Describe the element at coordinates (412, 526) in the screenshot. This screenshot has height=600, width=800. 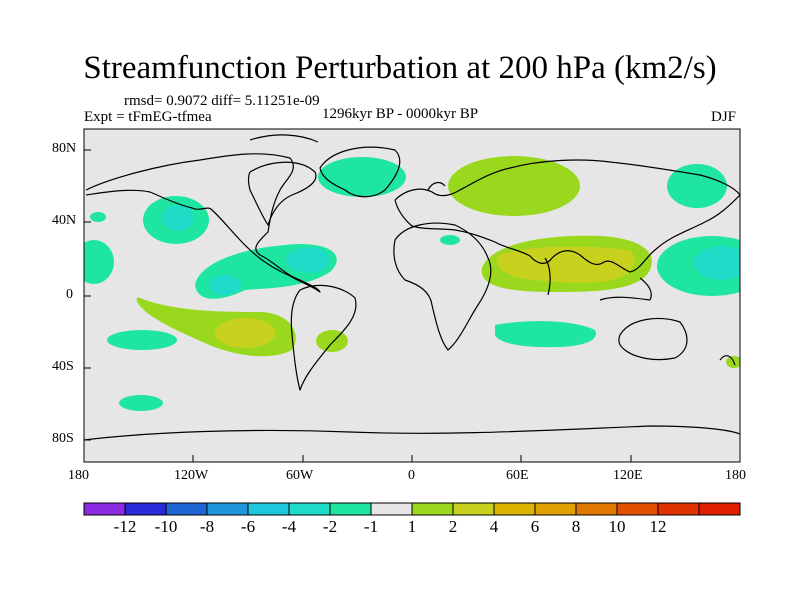
I see `colorbar-label: 1` at that location.